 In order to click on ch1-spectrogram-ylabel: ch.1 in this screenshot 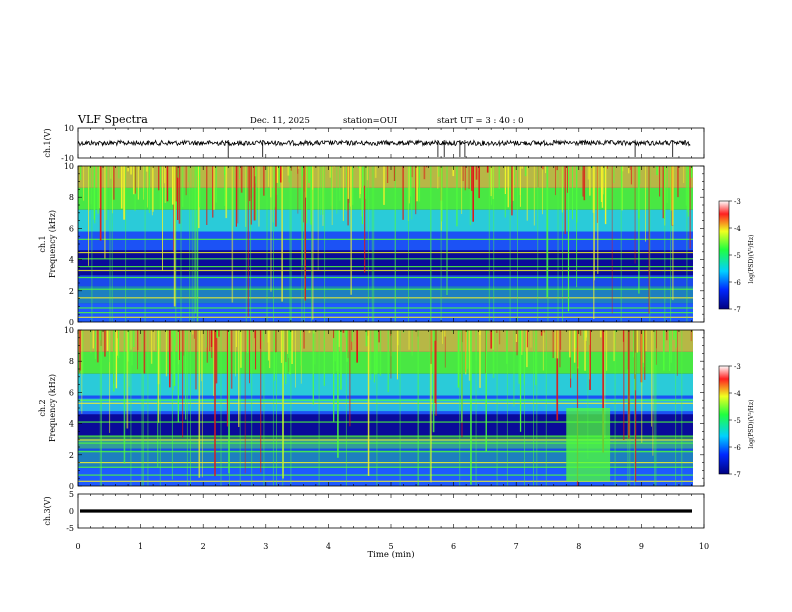, I will do `click(42, 243)`.